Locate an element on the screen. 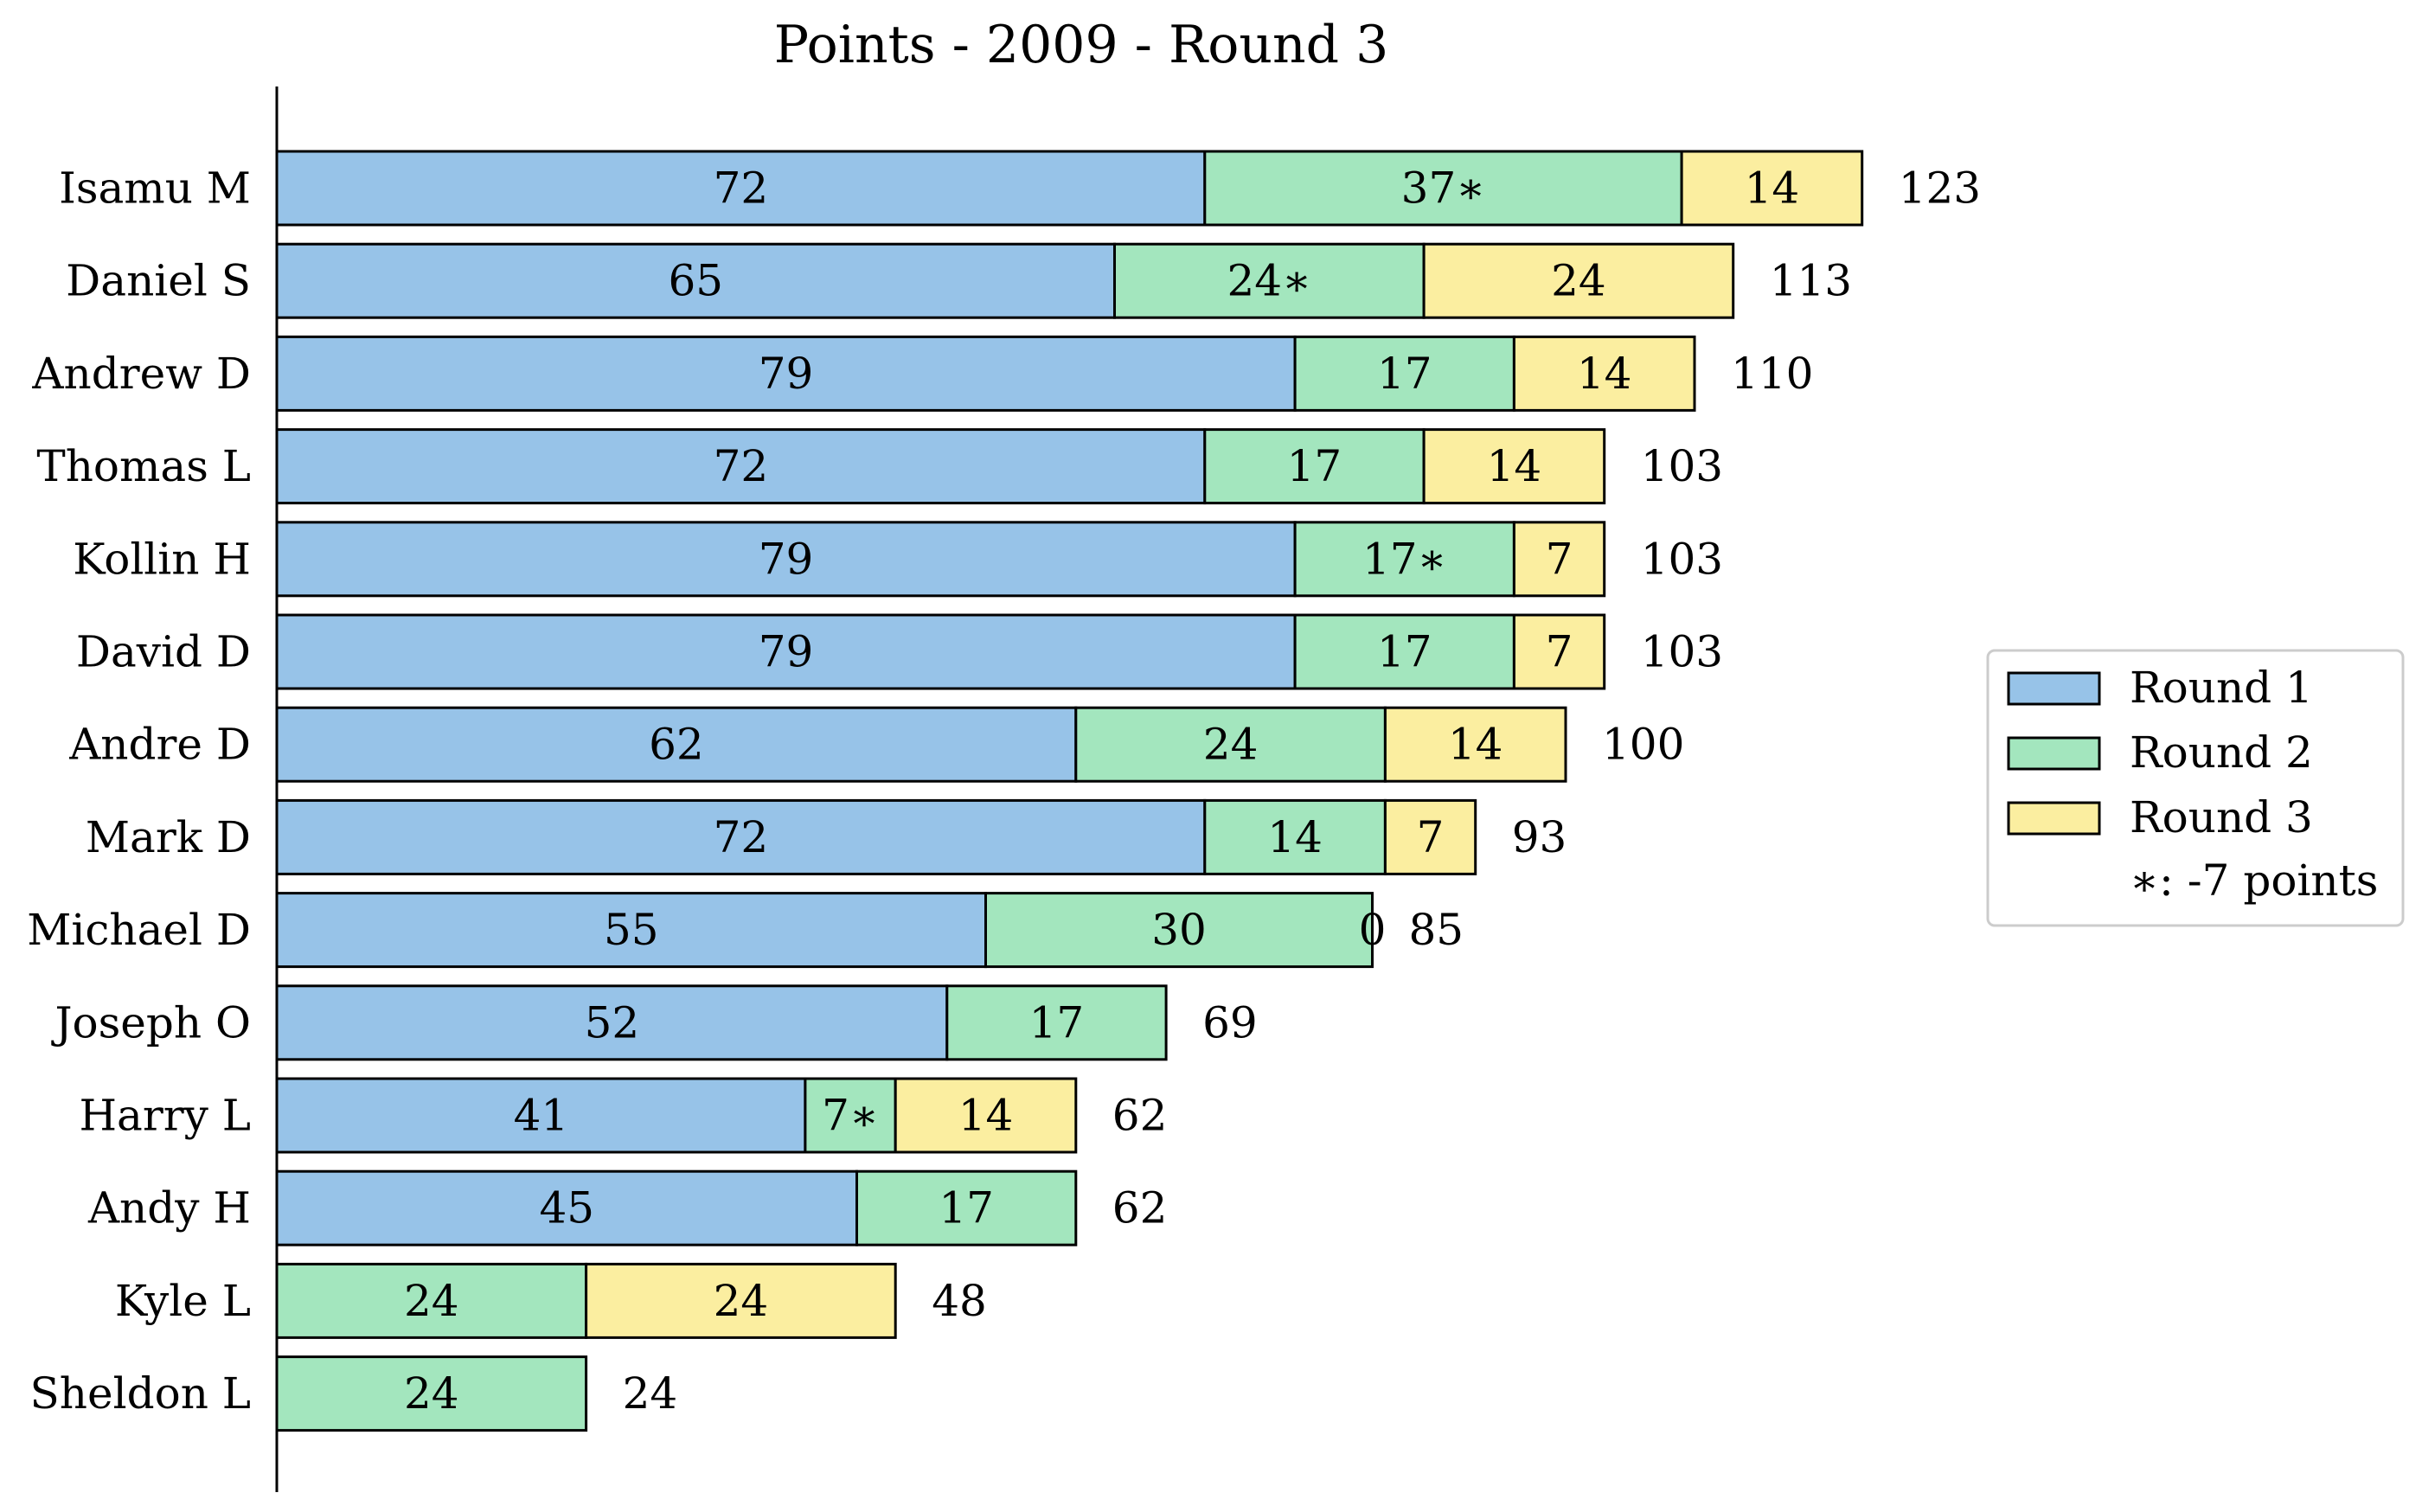 The width and height of the screenshot is (2422, 1512). data-label-harry-l-round-3: 14 is located at coordinates (986, 1116).